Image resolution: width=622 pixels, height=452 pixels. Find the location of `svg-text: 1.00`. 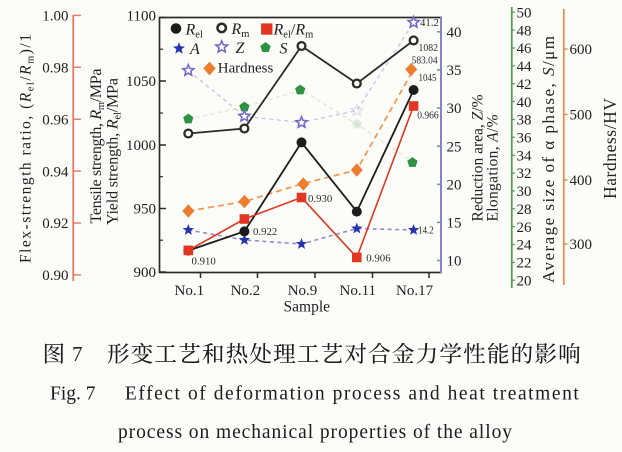

svg-text: 1.00 is located at coordinates (55, 17).